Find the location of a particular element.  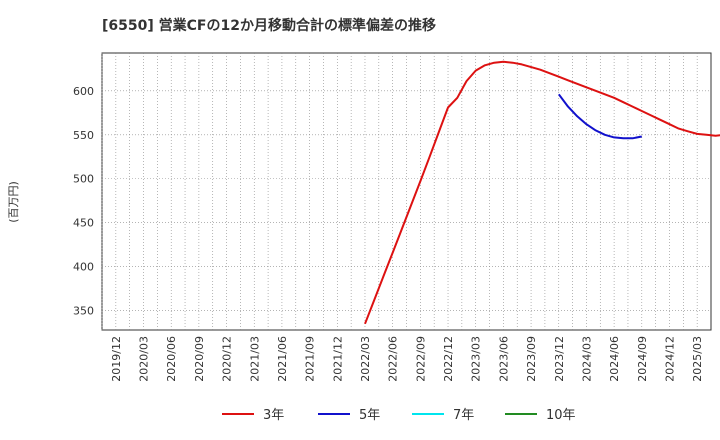

y-axis-label: (百万円) is located at coordinates (13, 202).